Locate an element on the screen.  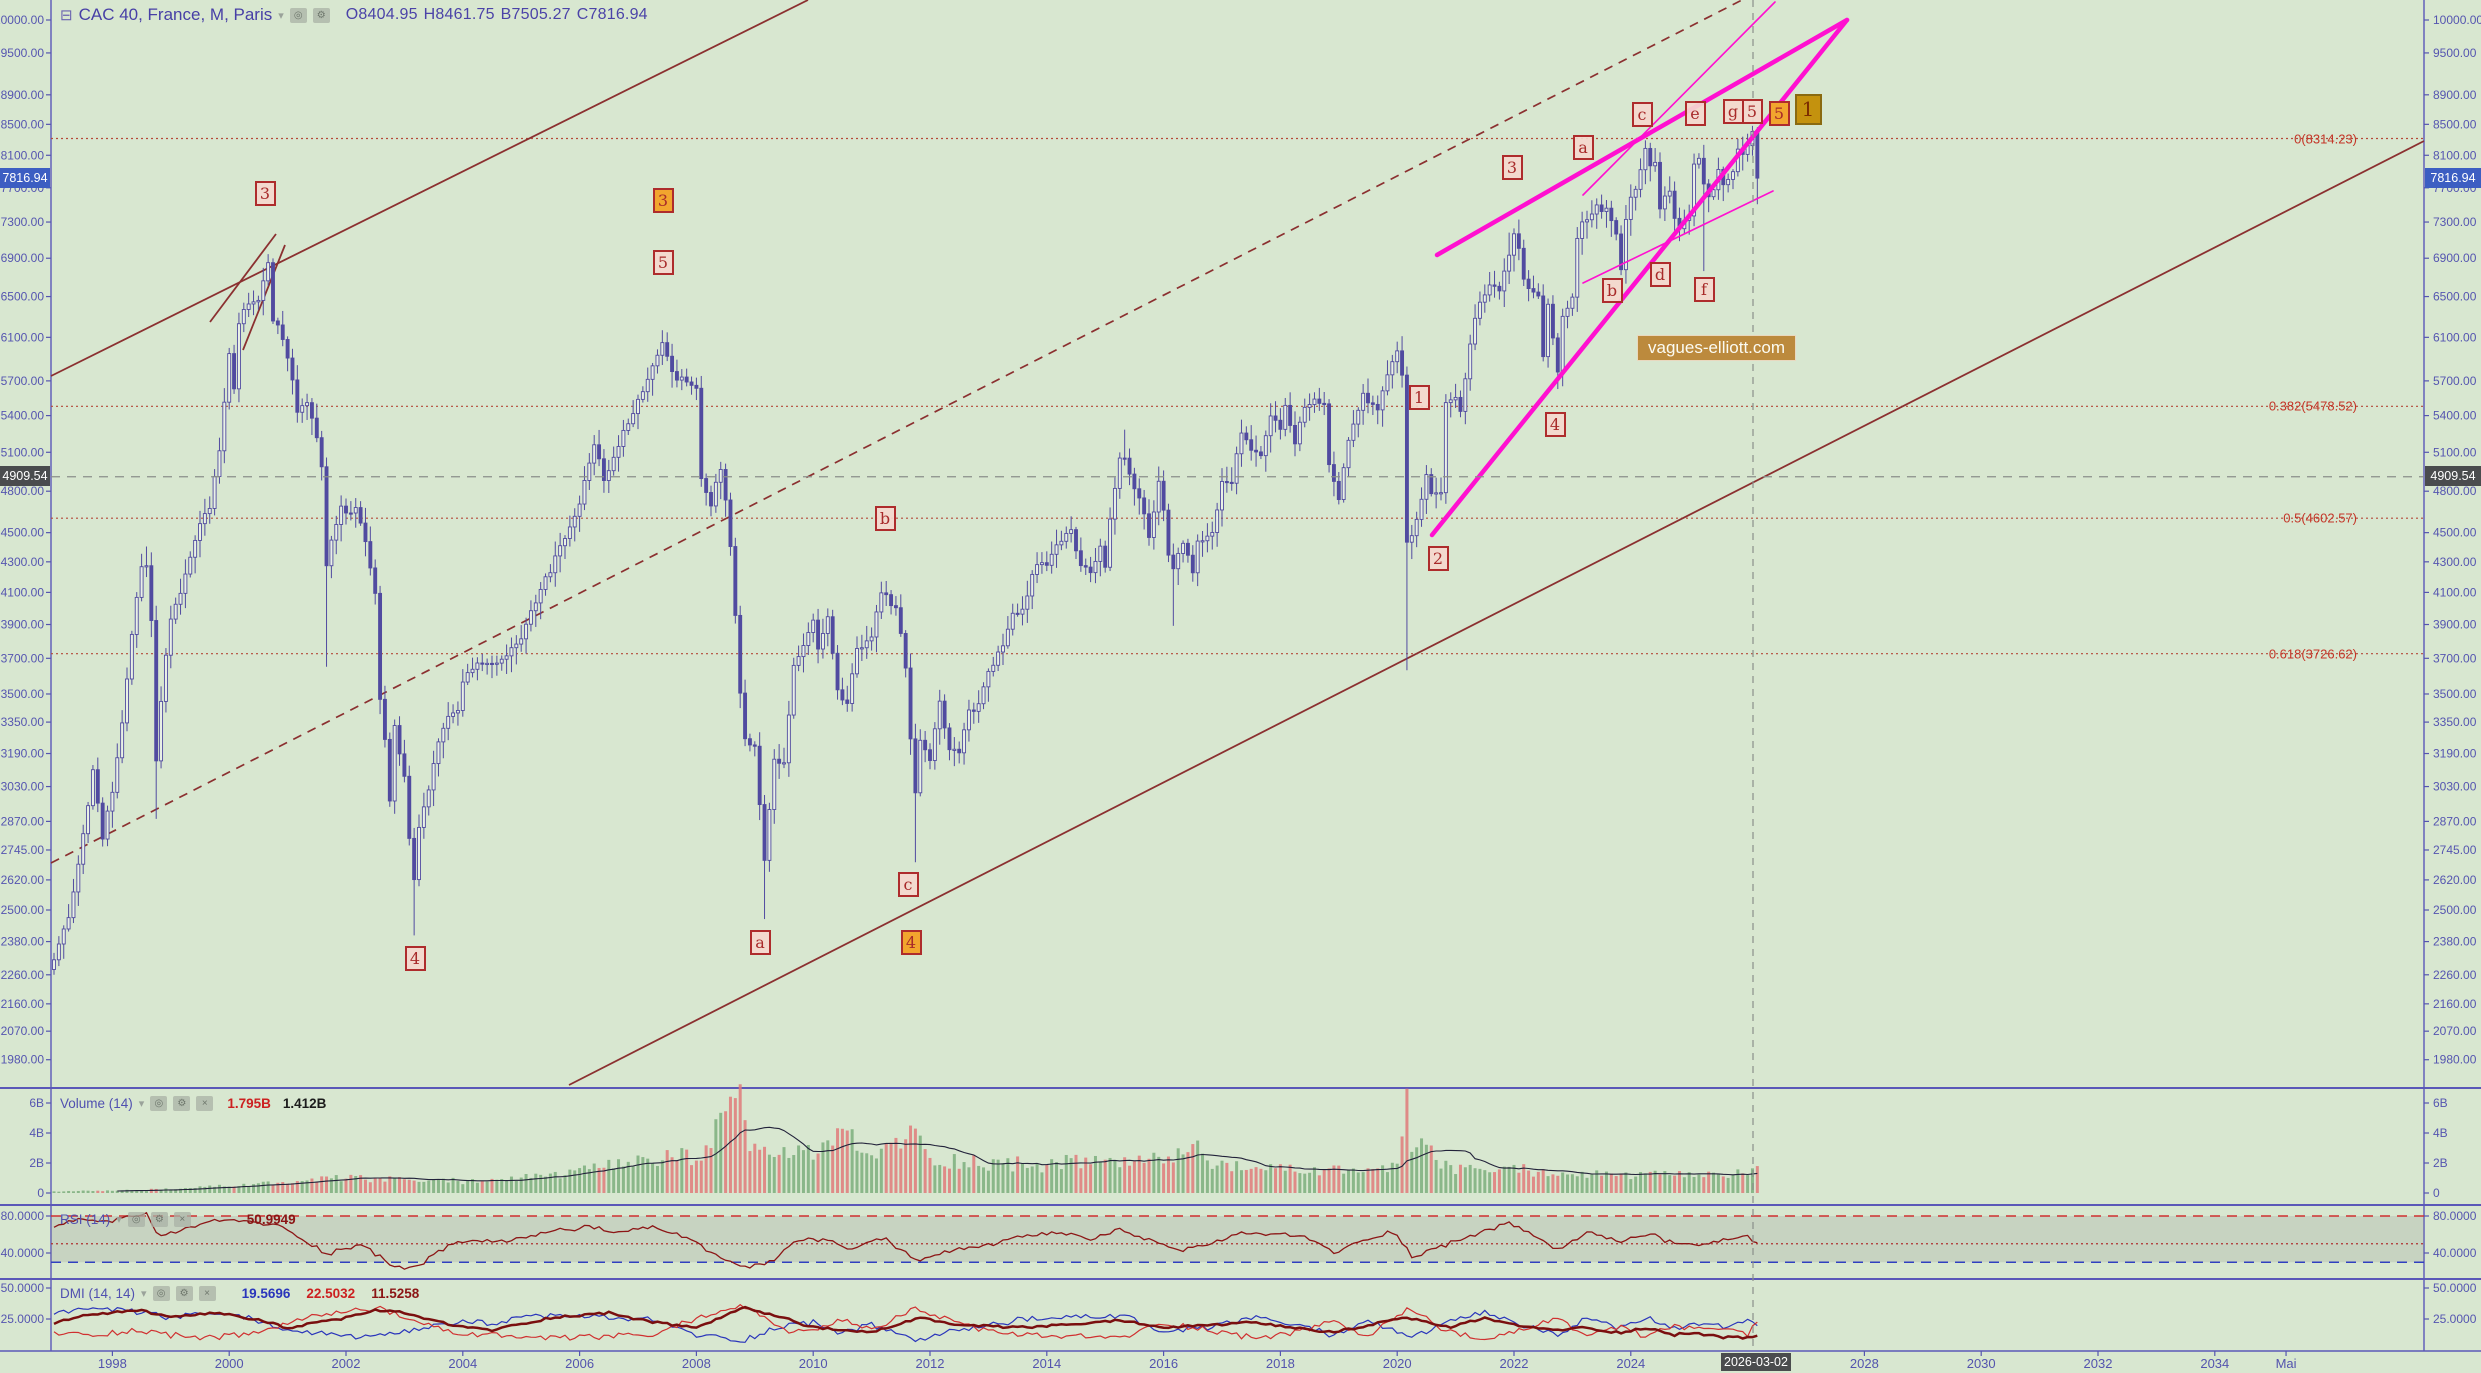
price-tick-right: 3350.00 is located at coordinates (2455, 722).